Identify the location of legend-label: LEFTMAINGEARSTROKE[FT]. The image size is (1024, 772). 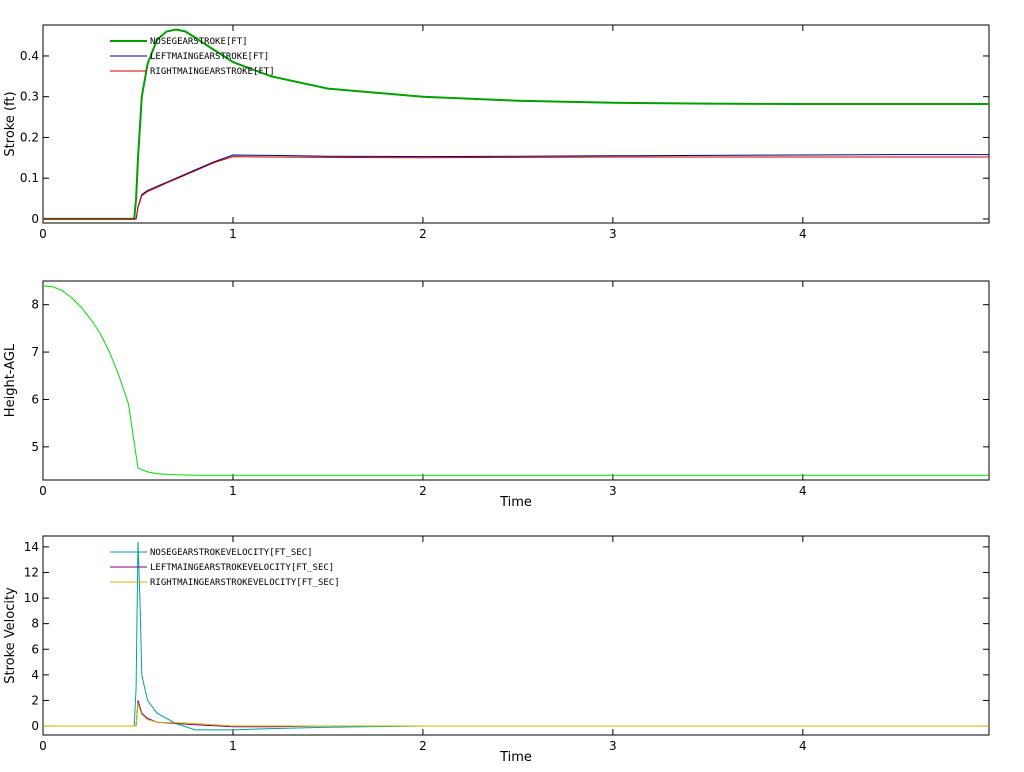
(209, 57).